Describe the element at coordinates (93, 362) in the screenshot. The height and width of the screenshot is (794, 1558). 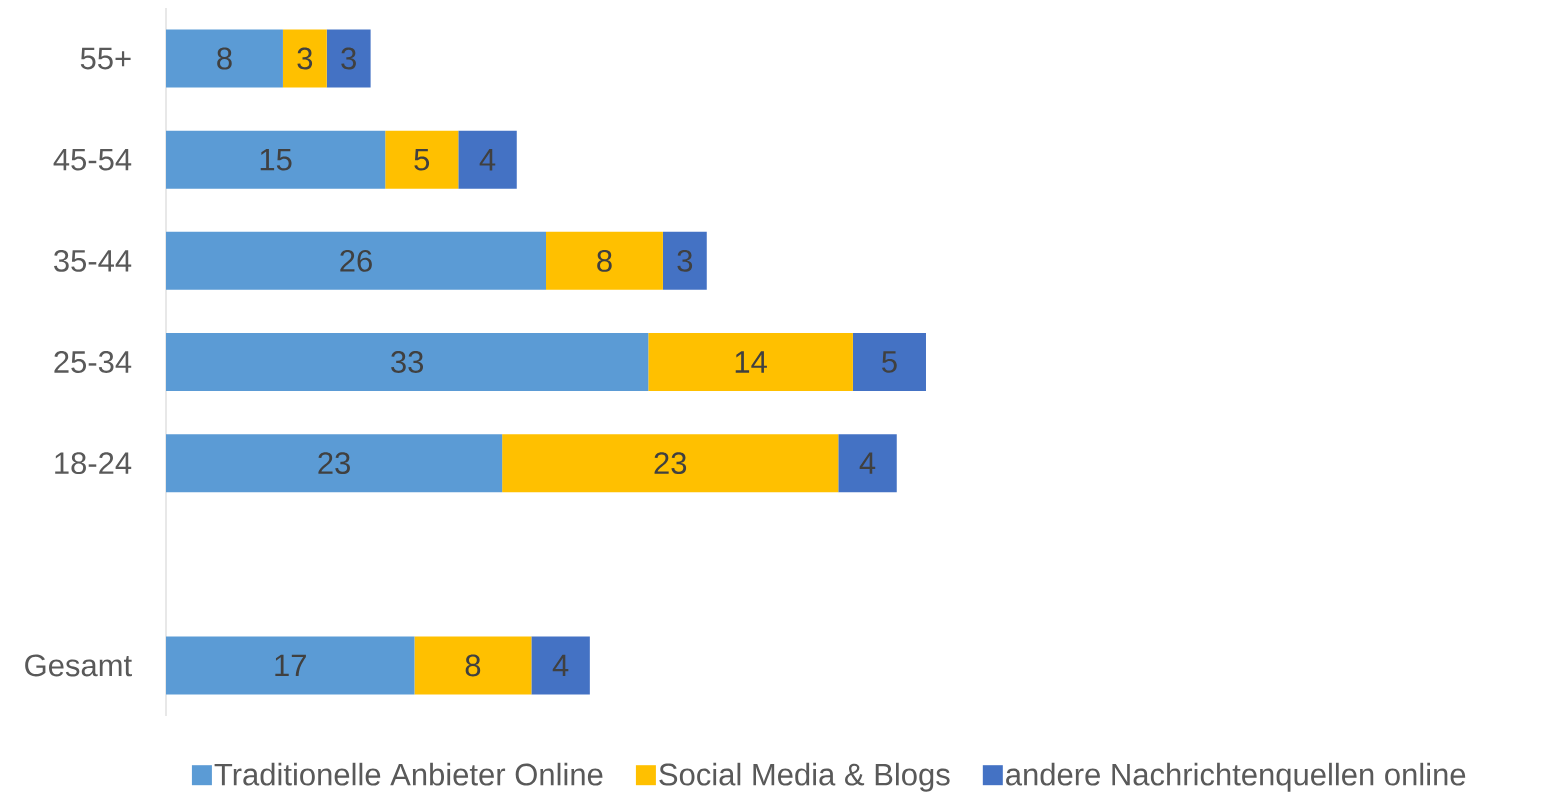
I see `y-tick-label: 25-34` at that location.